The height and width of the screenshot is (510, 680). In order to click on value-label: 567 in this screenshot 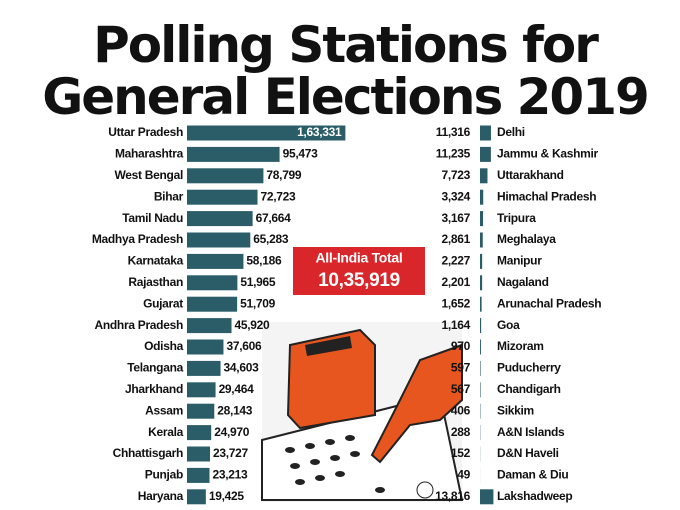, I will do `click(461, 389)`.